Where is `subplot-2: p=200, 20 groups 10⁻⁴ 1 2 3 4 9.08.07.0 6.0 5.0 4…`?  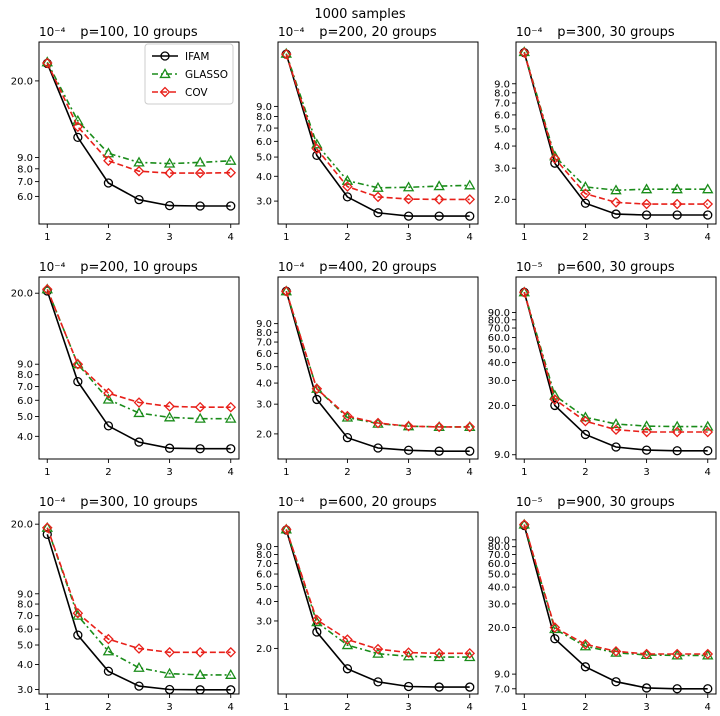
subplot-2: p=200, 20 groups 10⁻⁴ 1 2 3 4 9.08.07.0 6.0 5.0 4… is located at coordinates (367, 134).